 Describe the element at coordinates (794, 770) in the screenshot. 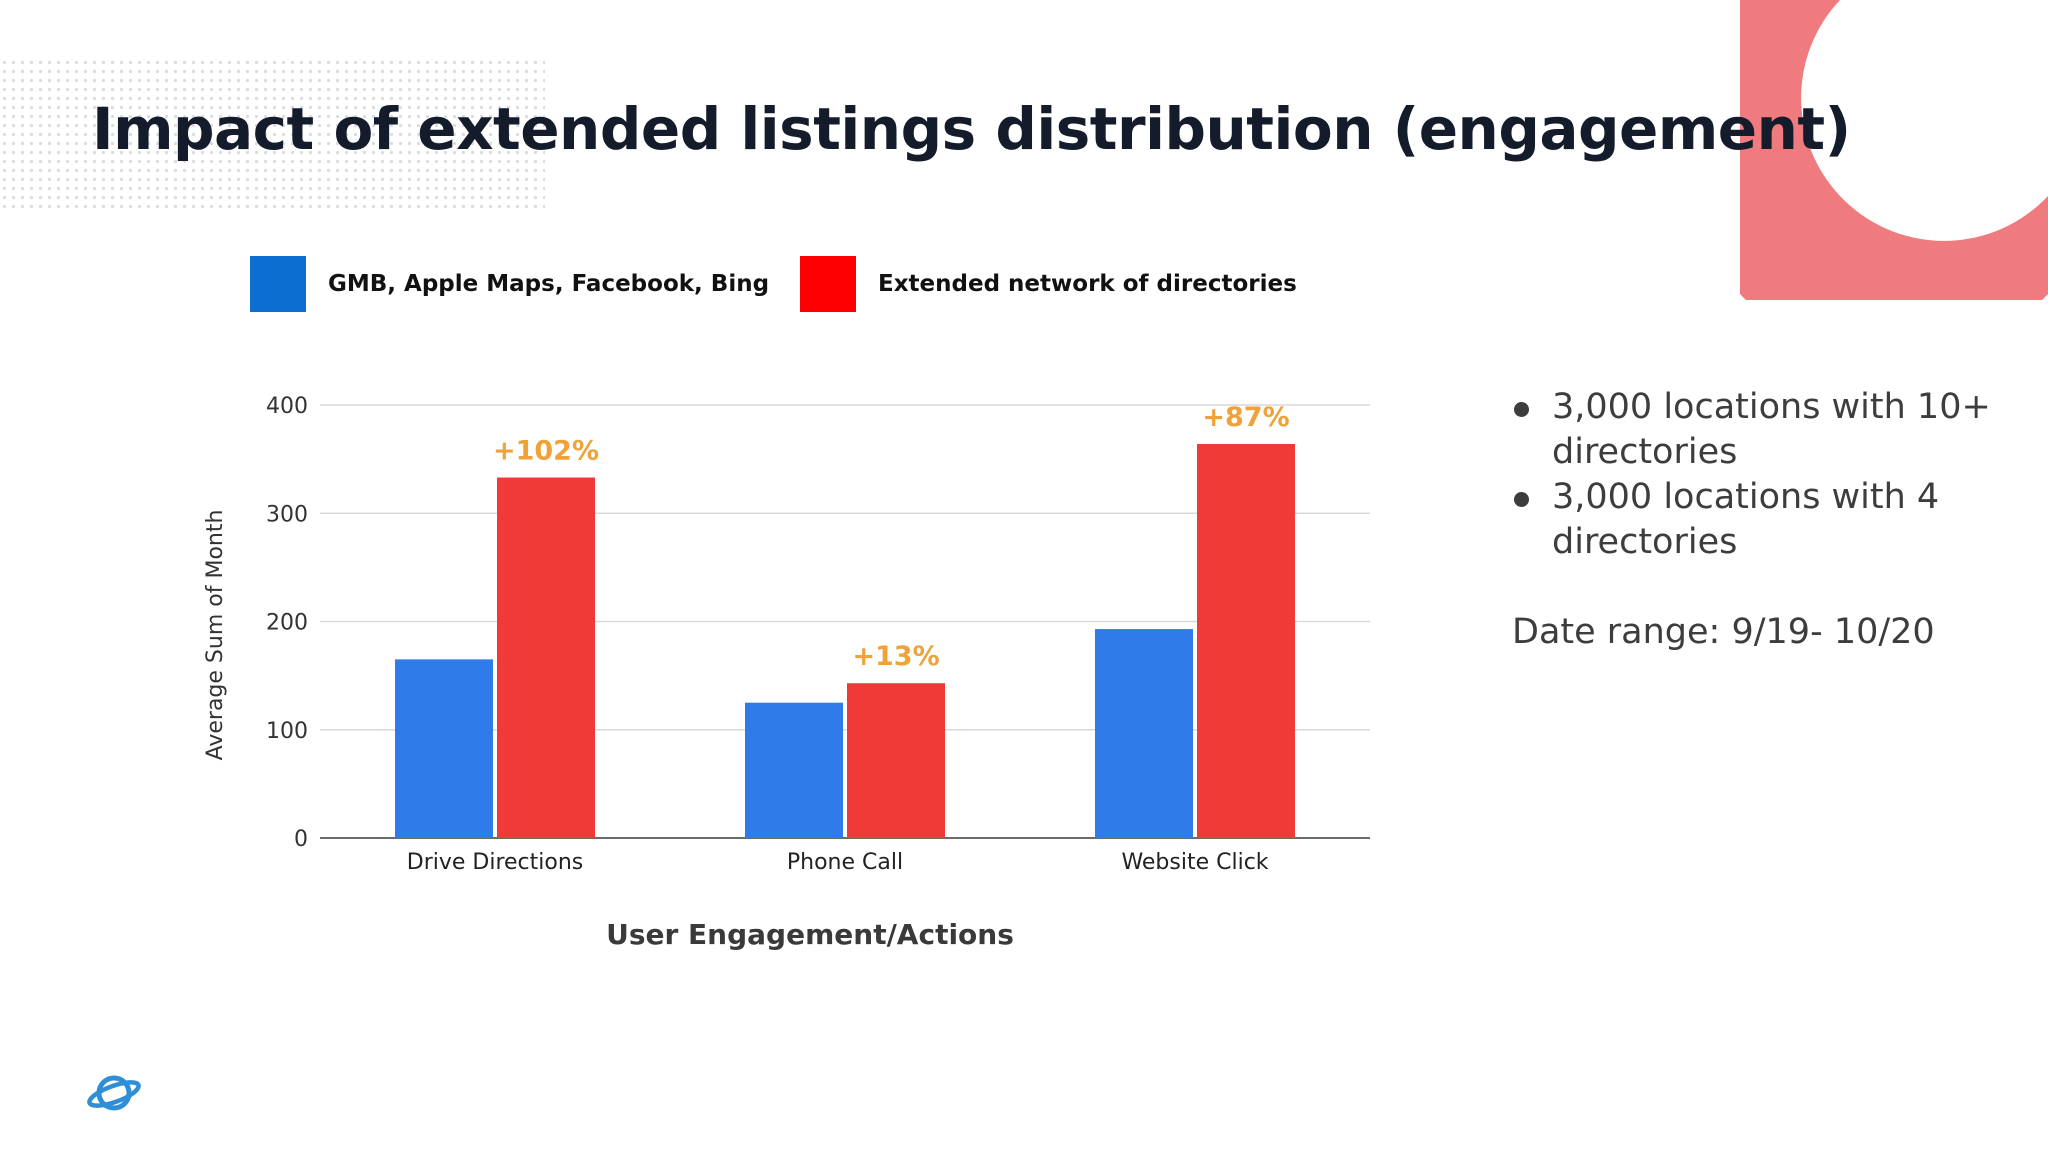

I see `bar-base-phone-call` at that location.